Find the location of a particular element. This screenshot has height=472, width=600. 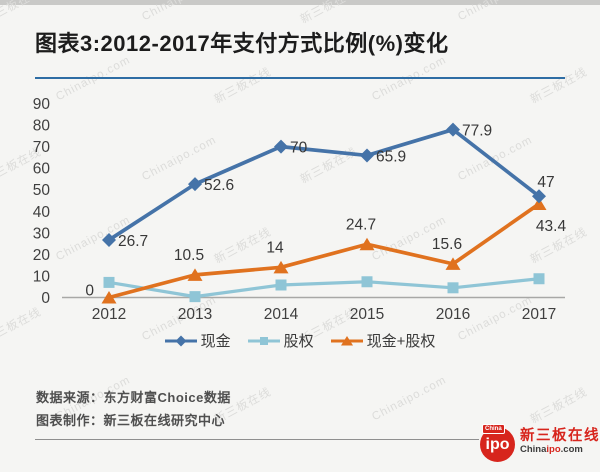

chart-legend: 现金 股权 现金+股权 is located at coordinates (300, 340).